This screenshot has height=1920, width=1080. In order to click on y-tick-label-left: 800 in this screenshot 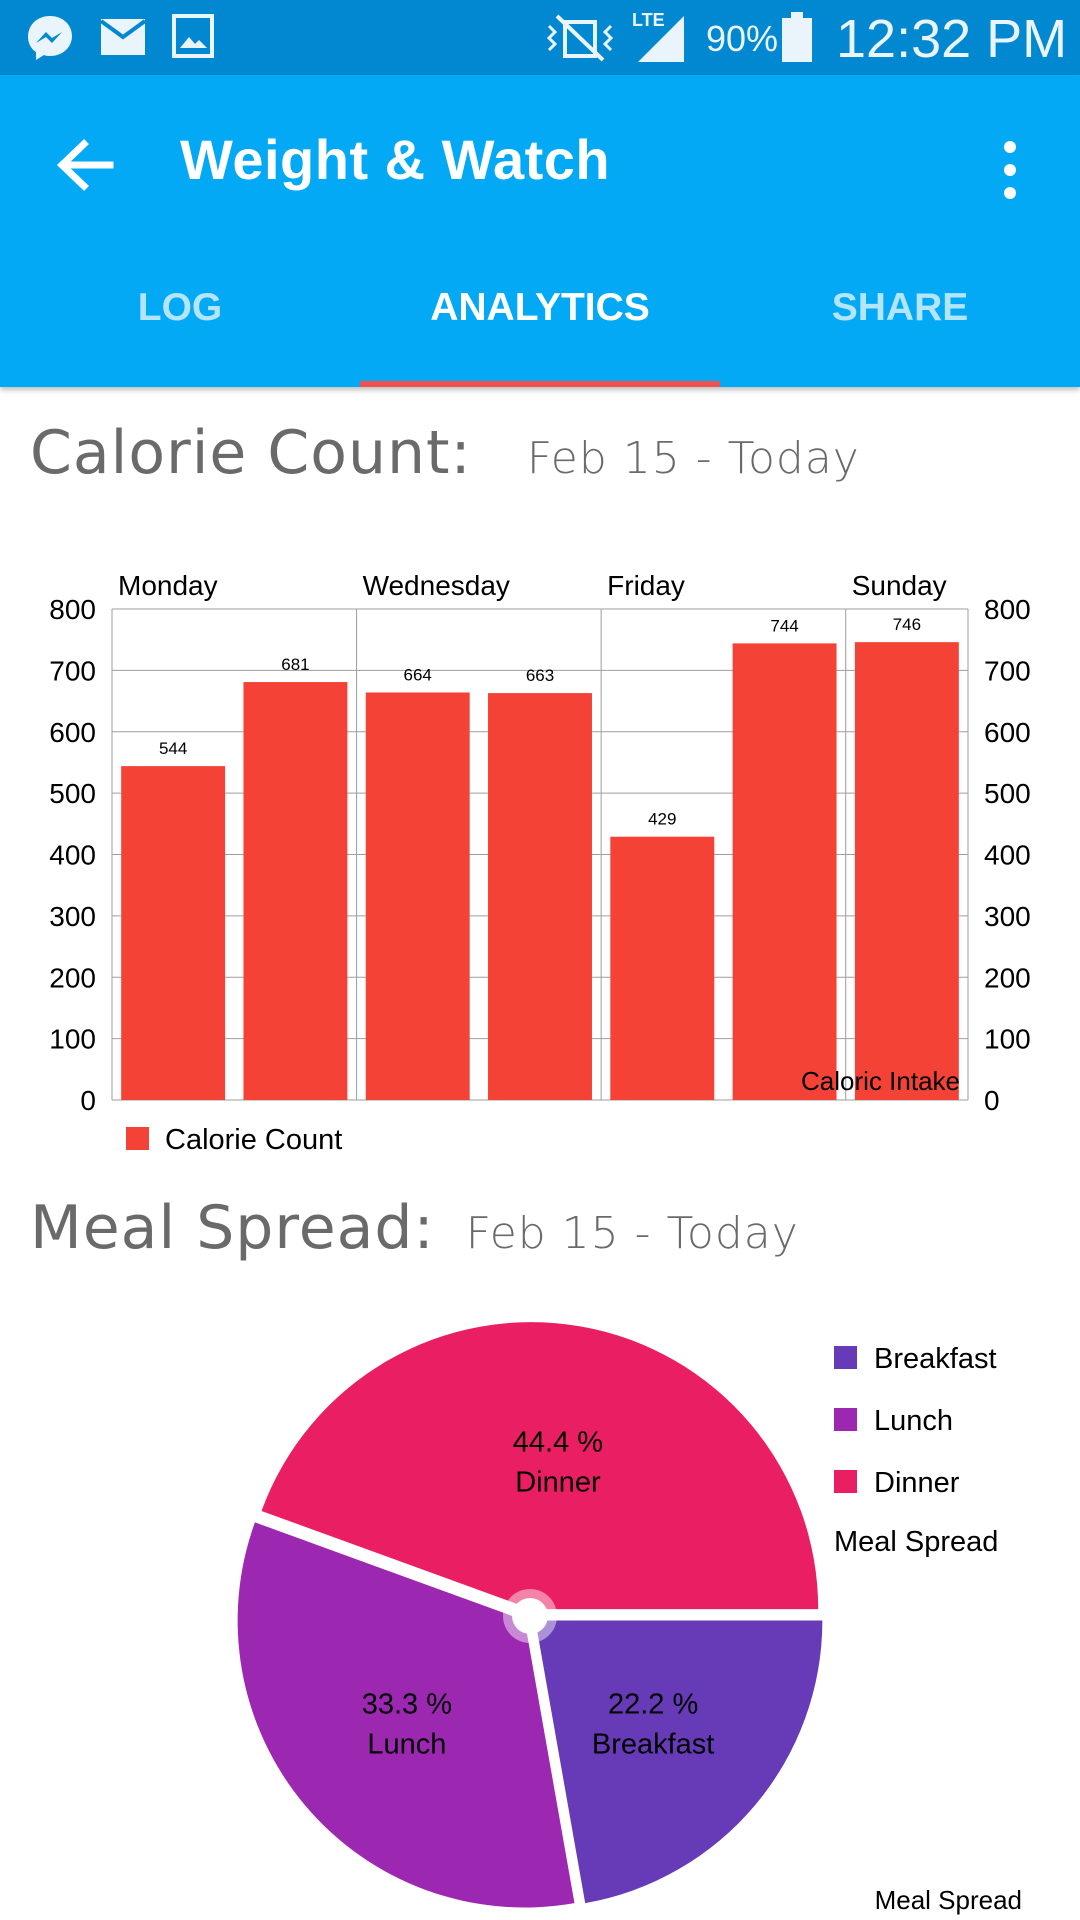, I will do `click(72, 609)`.